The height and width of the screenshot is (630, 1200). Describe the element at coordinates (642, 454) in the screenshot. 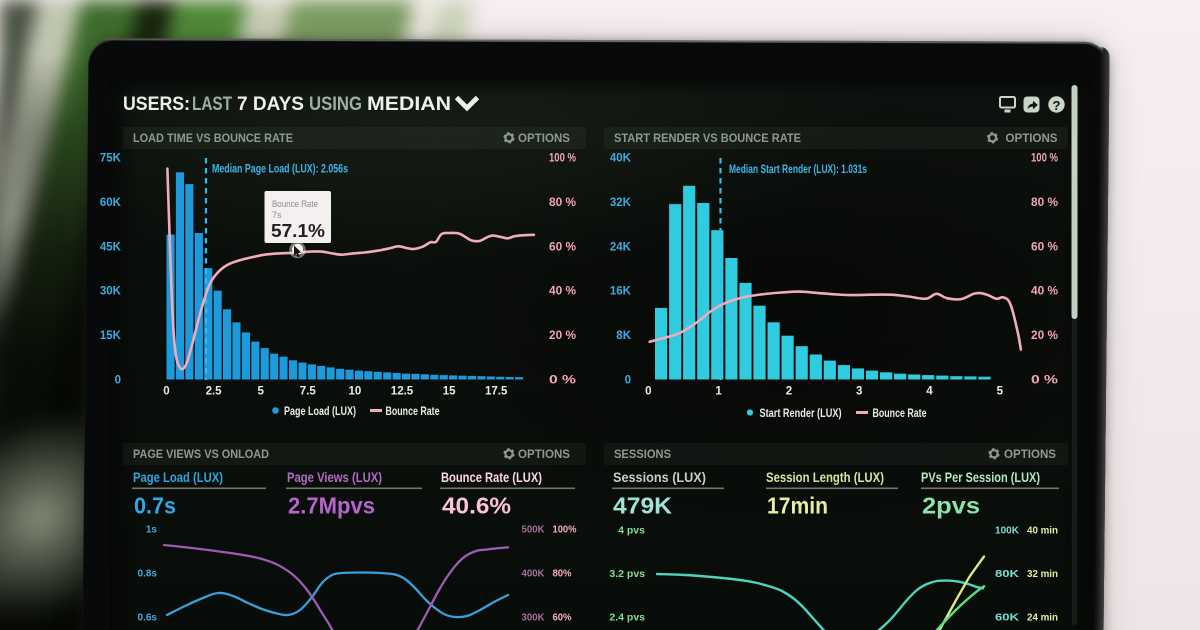

I see `svg-text: SESSIONS` at that location.